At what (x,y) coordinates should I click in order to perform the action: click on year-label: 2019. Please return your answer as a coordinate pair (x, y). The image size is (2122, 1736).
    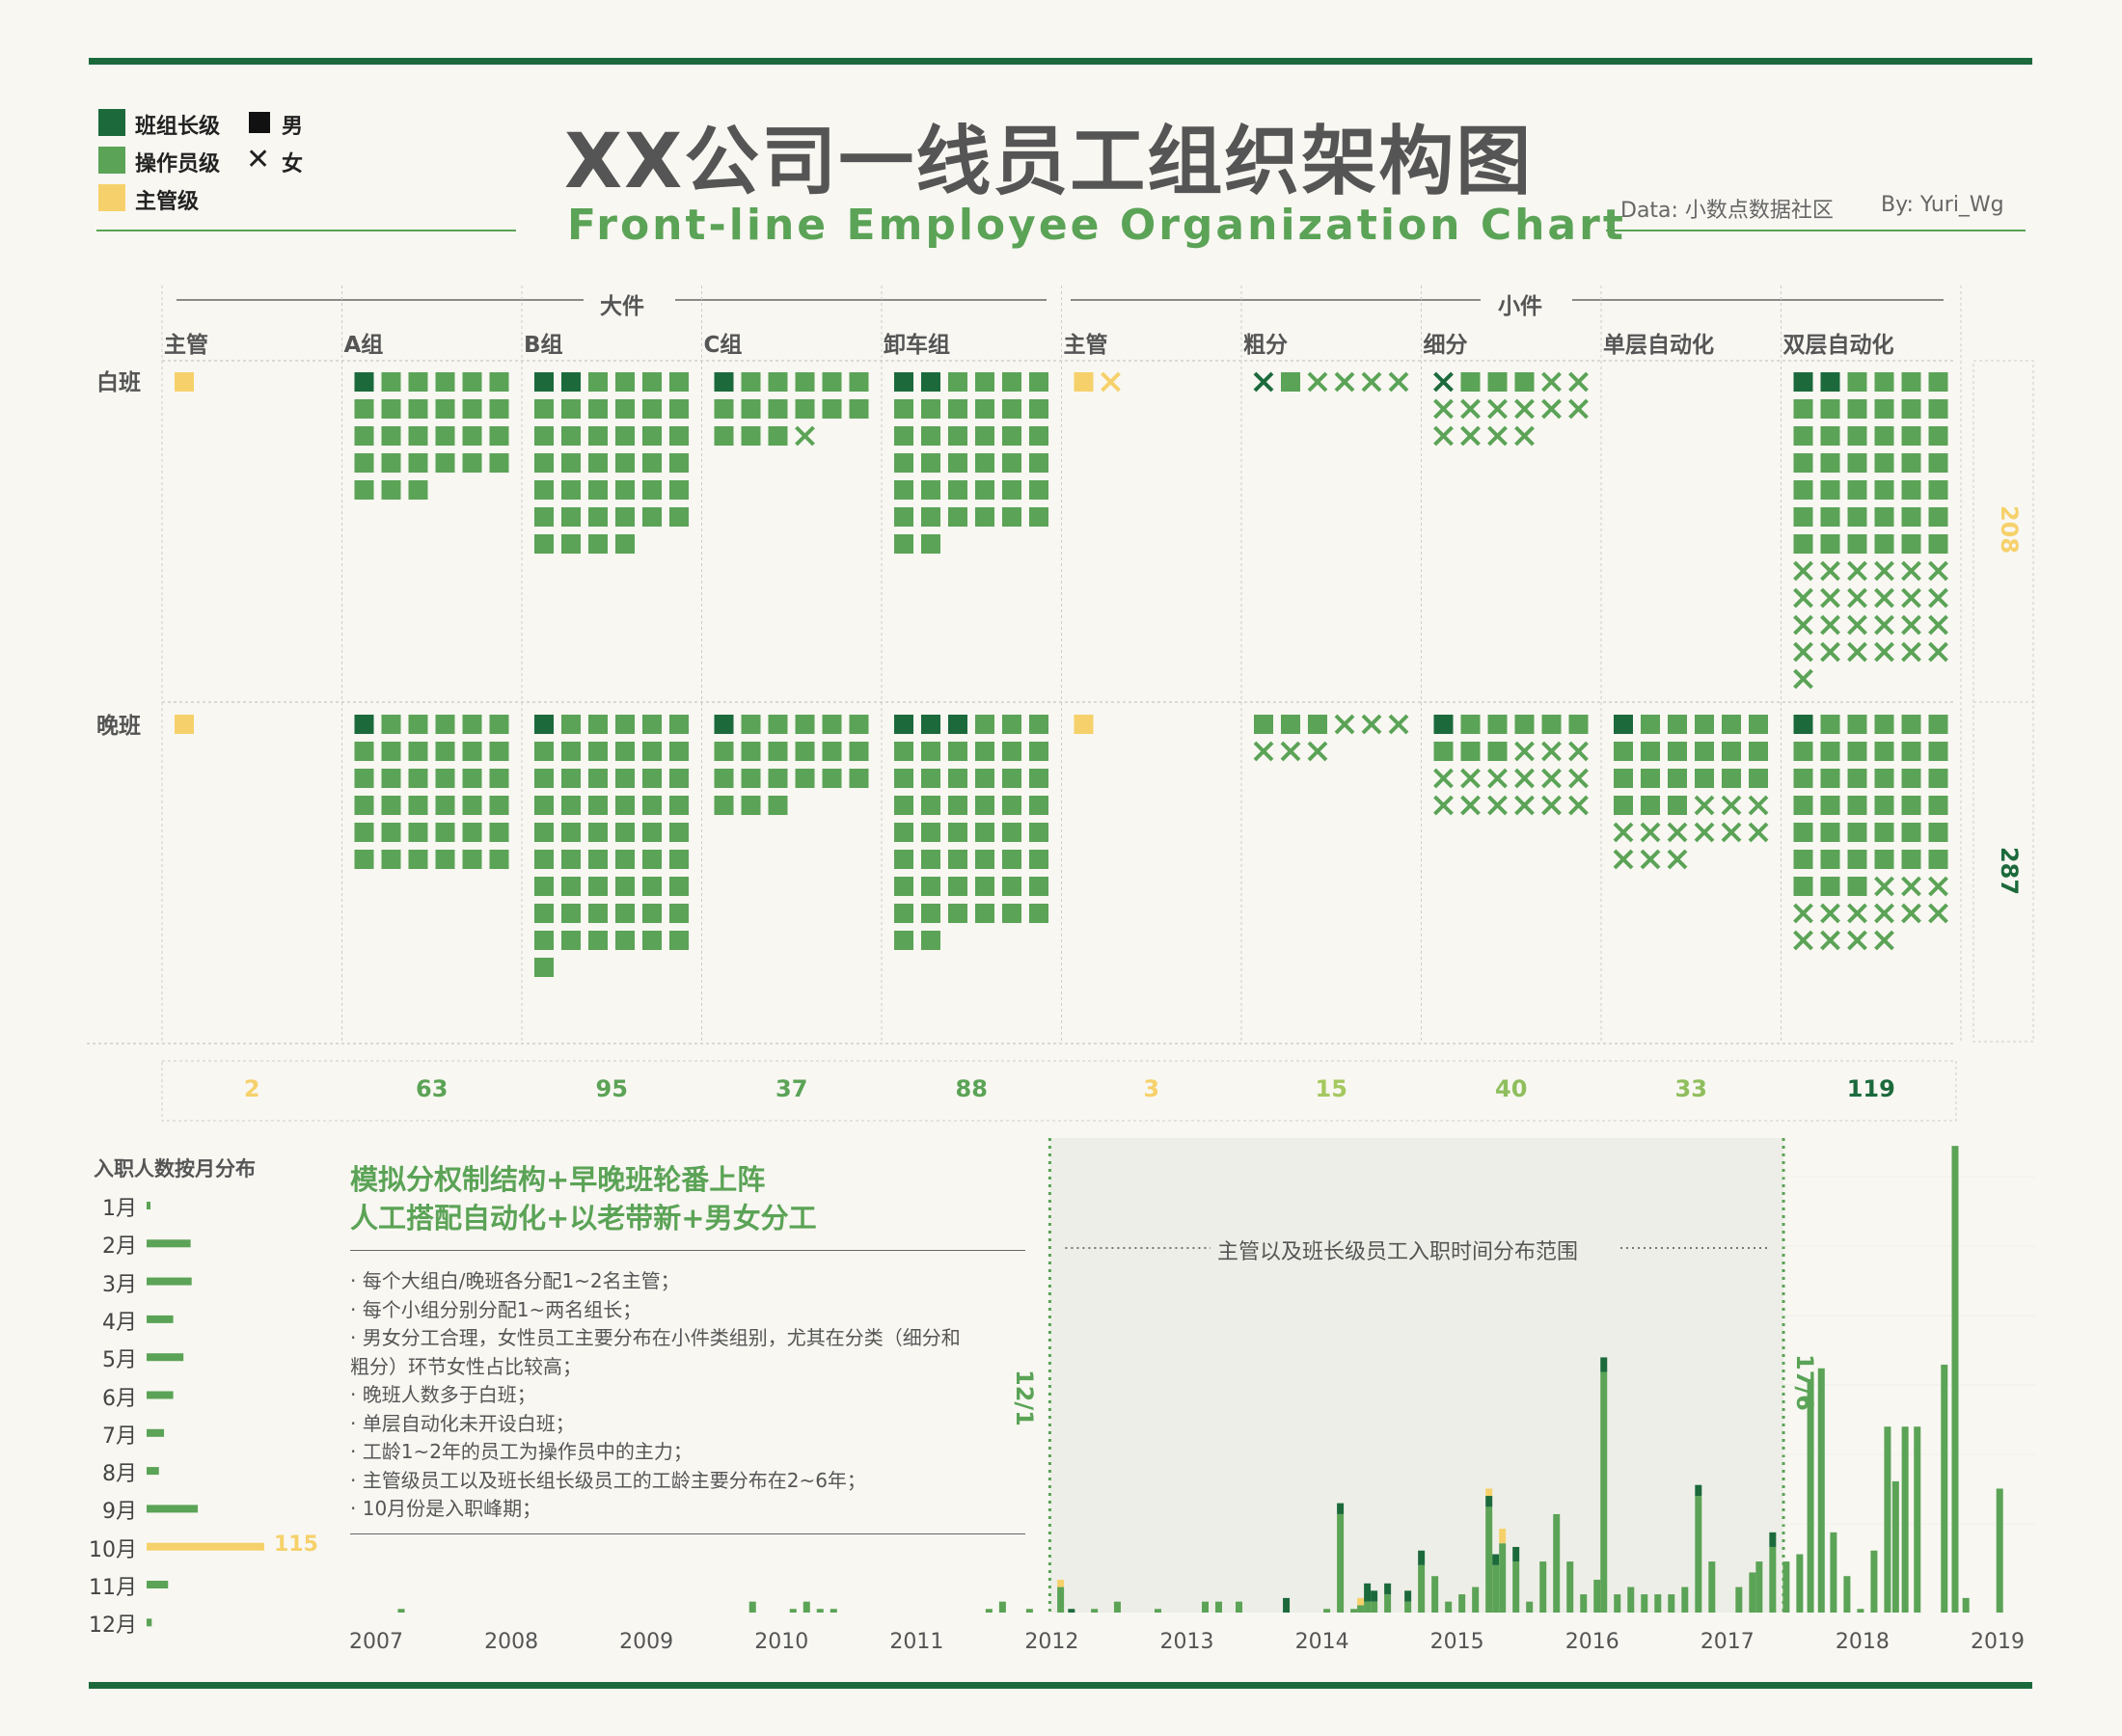
    Looking at the image, I should click on (1998, 1642).